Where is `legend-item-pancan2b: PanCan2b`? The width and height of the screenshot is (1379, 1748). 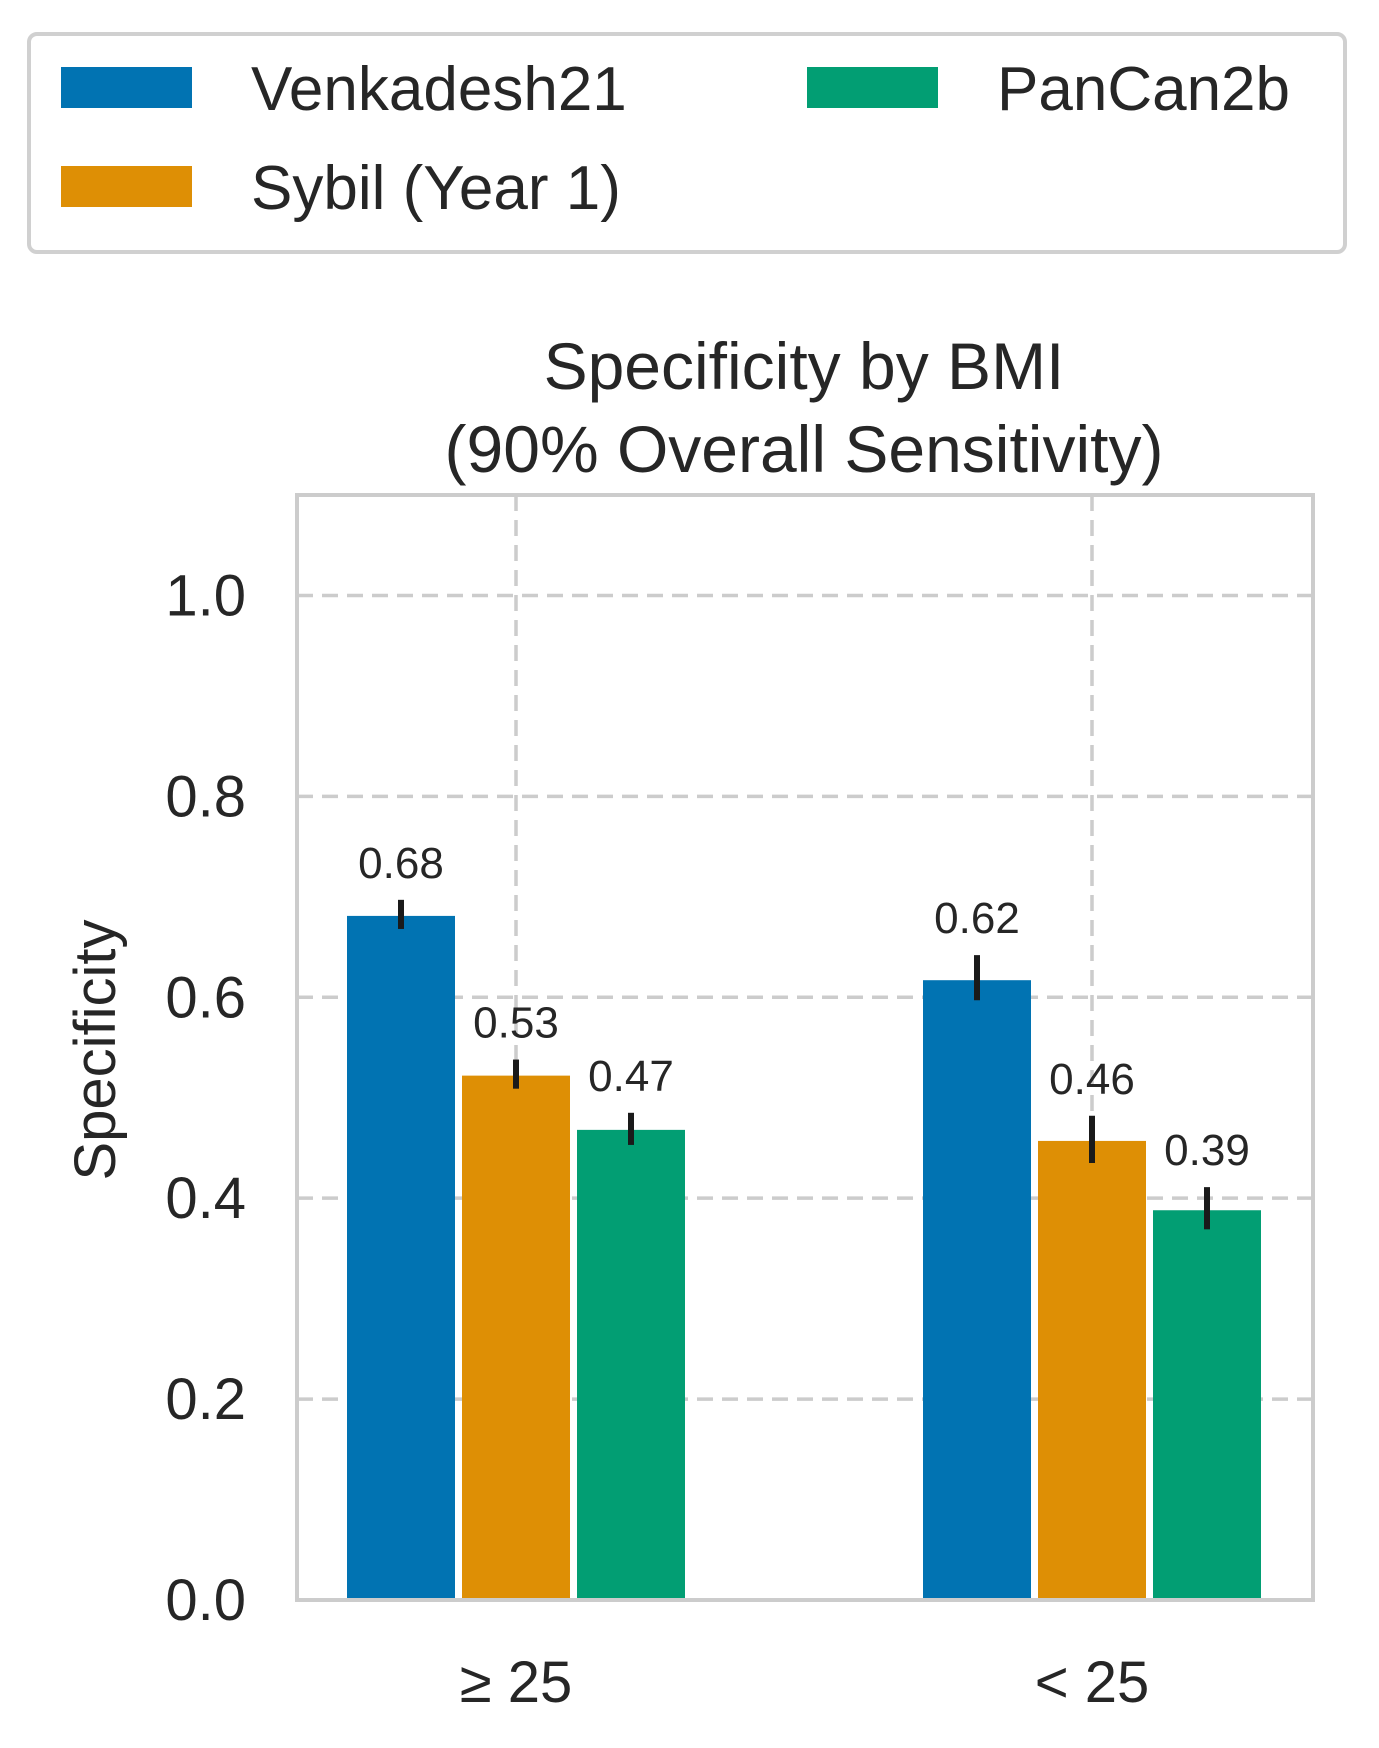
legend-item-pancan2b: PanCan2b is located at coordinates (1048, 89).